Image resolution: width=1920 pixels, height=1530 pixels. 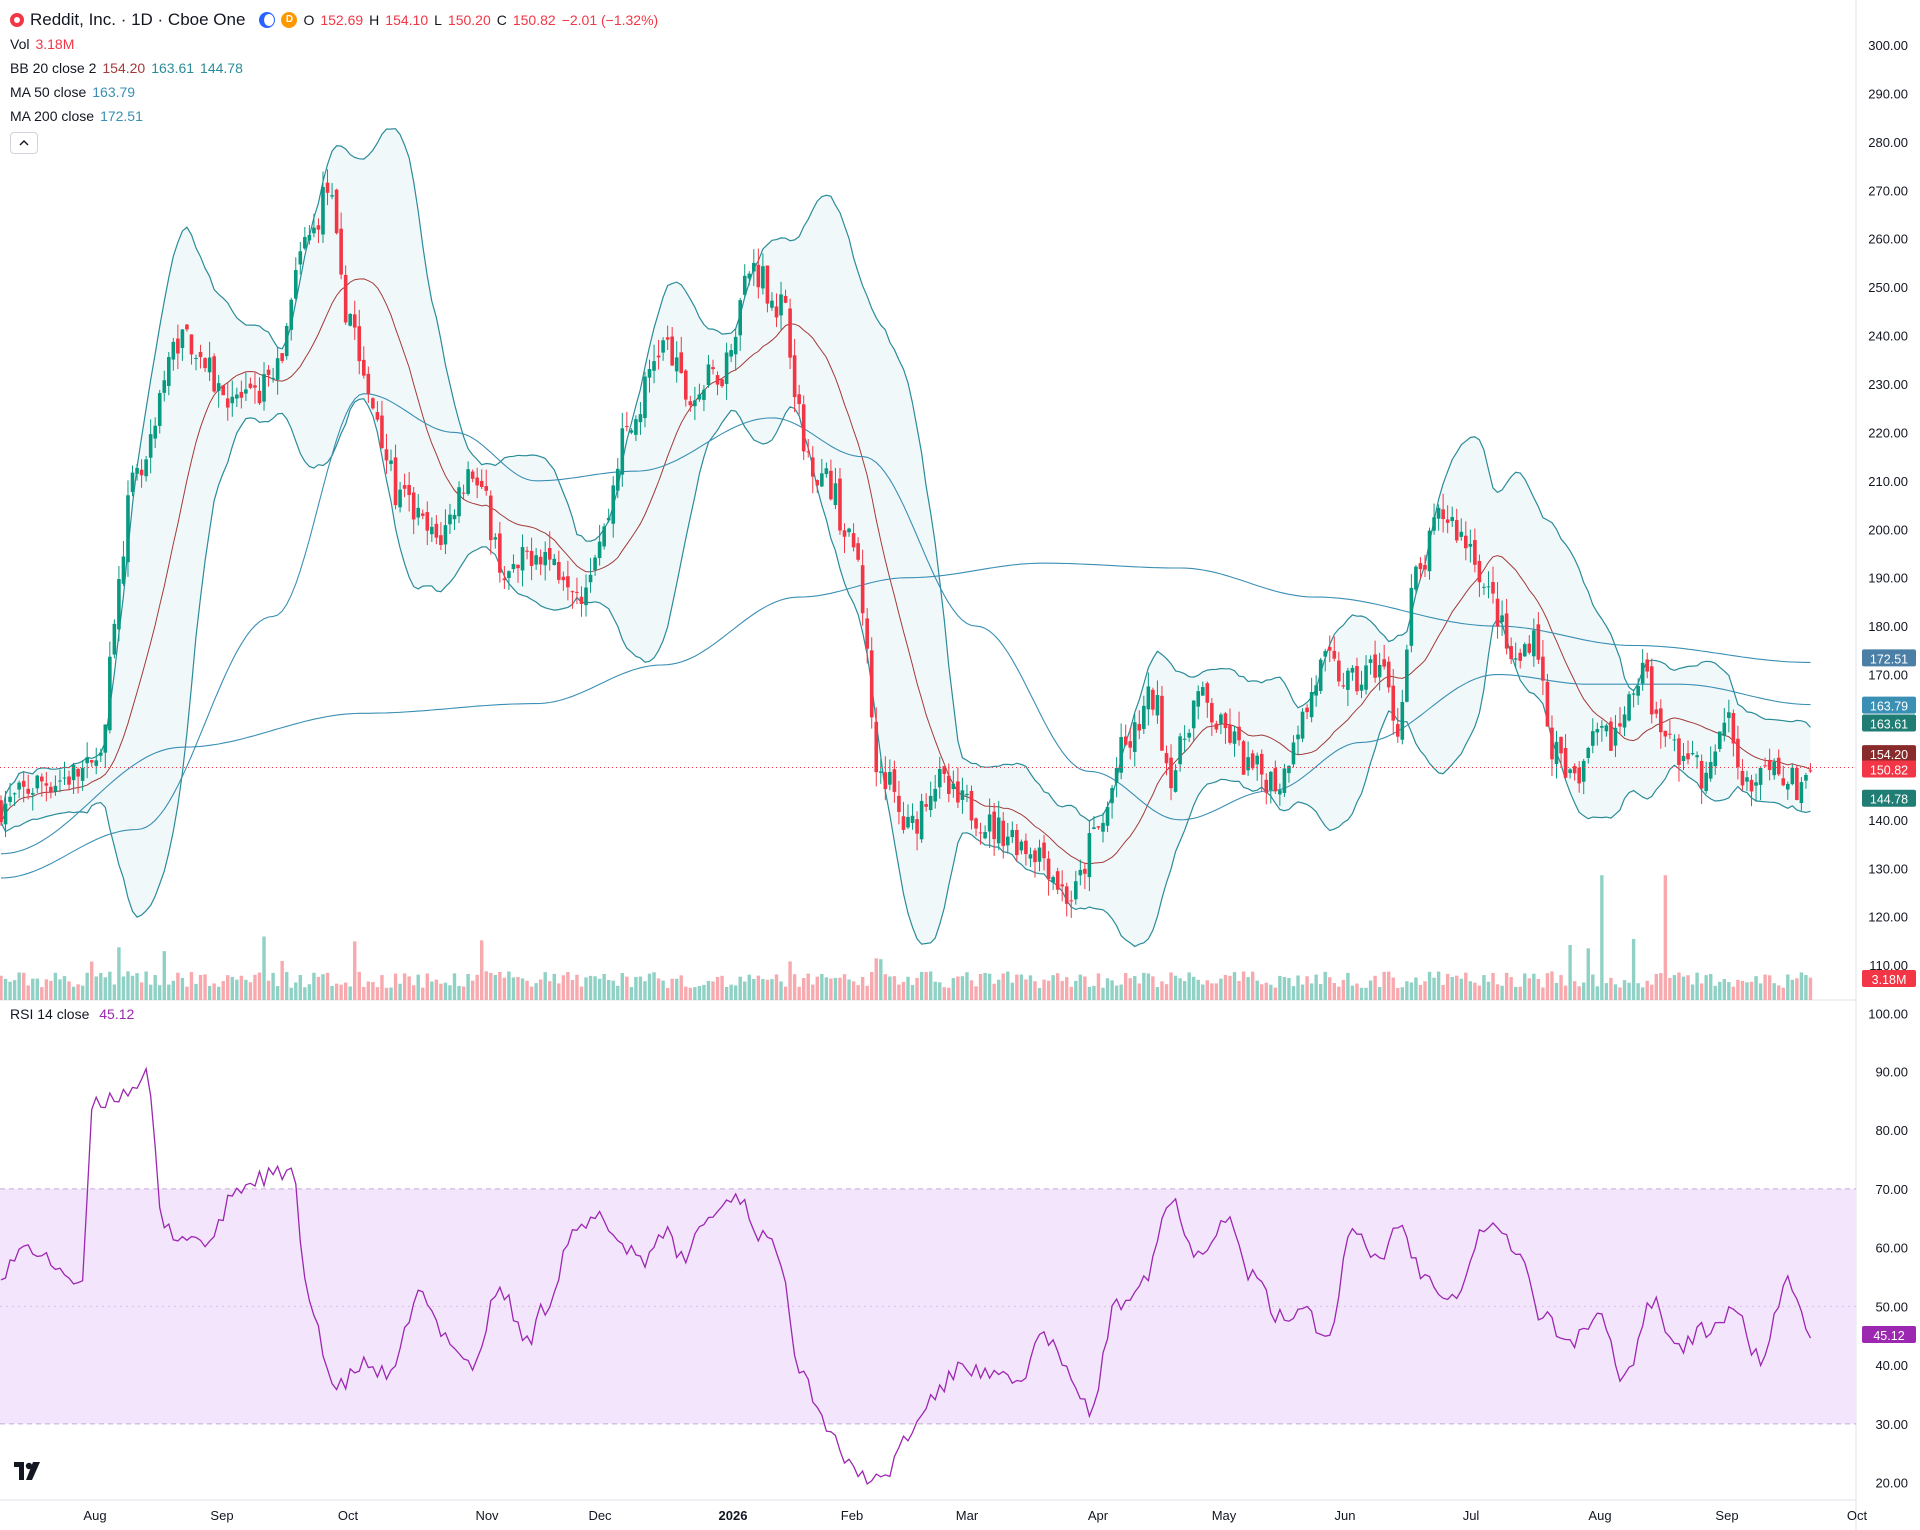 What do you see at coordinates (337, 116) in the screenshot?
I see `ma200-row: MA 200 close 172.51` at bounding box center [337, 116].